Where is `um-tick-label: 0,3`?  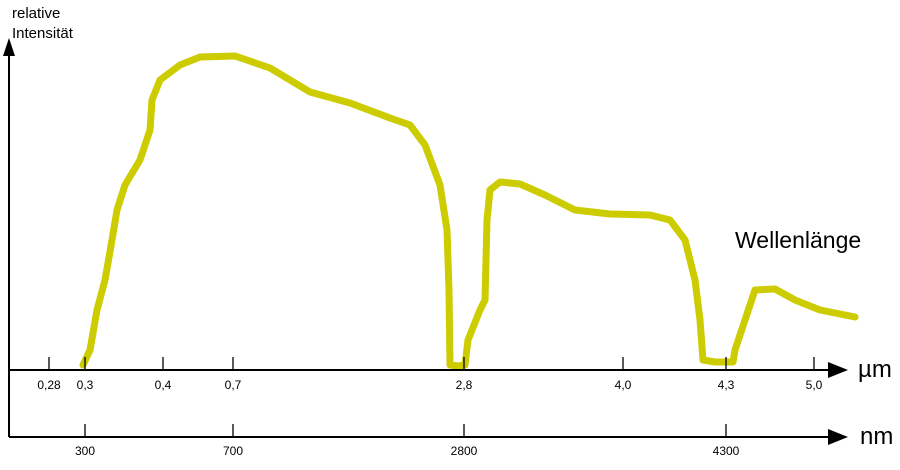
um-tick-label: 0,3 is located at coordinates (85, 385).